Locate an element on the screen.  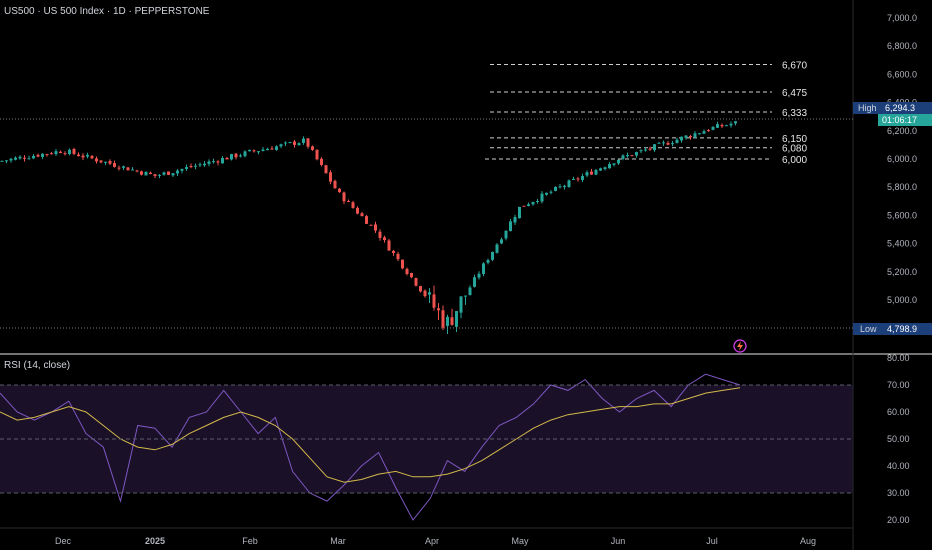
time-tick-label: Mar is located at coordinates (338, 541).